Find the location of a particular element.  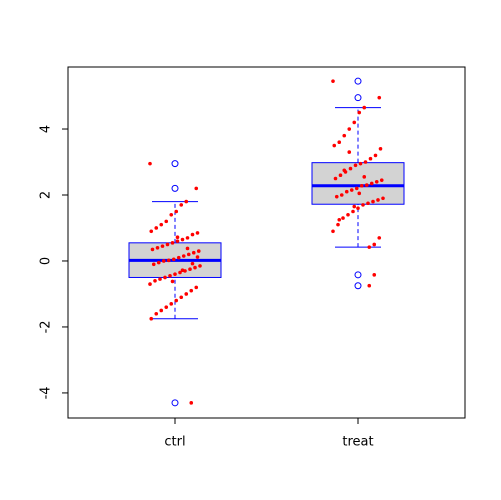

x-tick-label: ctrl is located at coordinates (174, 442).